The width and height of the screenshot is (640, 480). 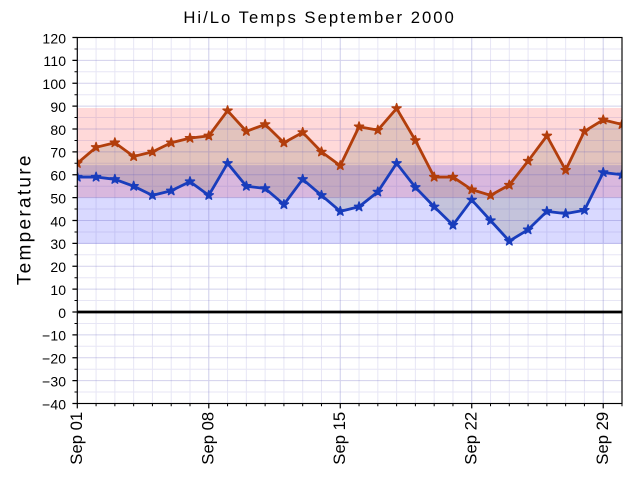 I want to click on svg-text: 20, so click(x=58, y=267).